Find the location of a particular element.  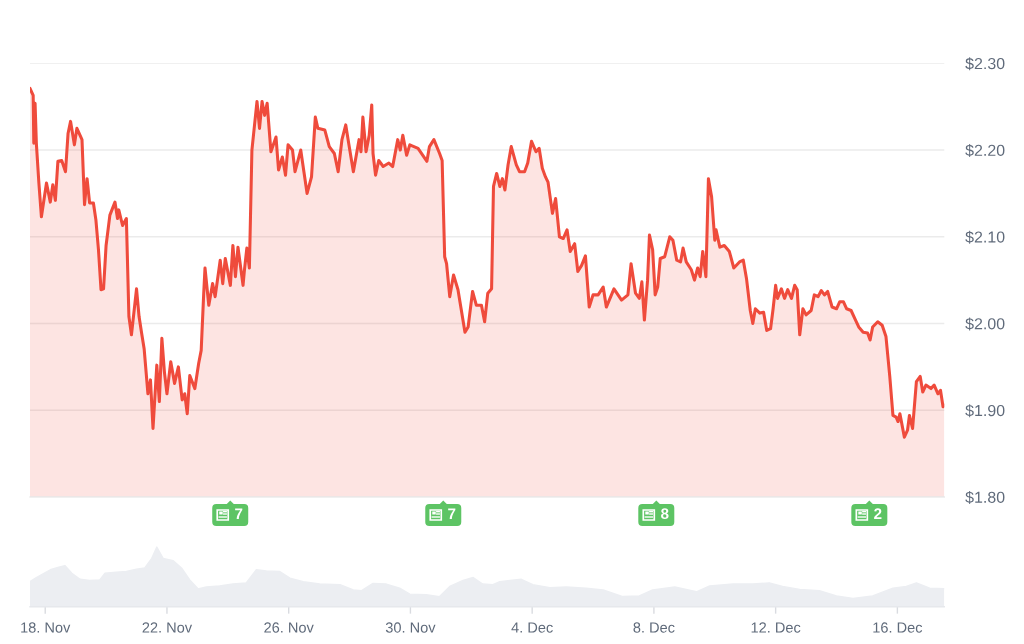

y-tick-label: $1.80 is located at coordinates (985, 497).